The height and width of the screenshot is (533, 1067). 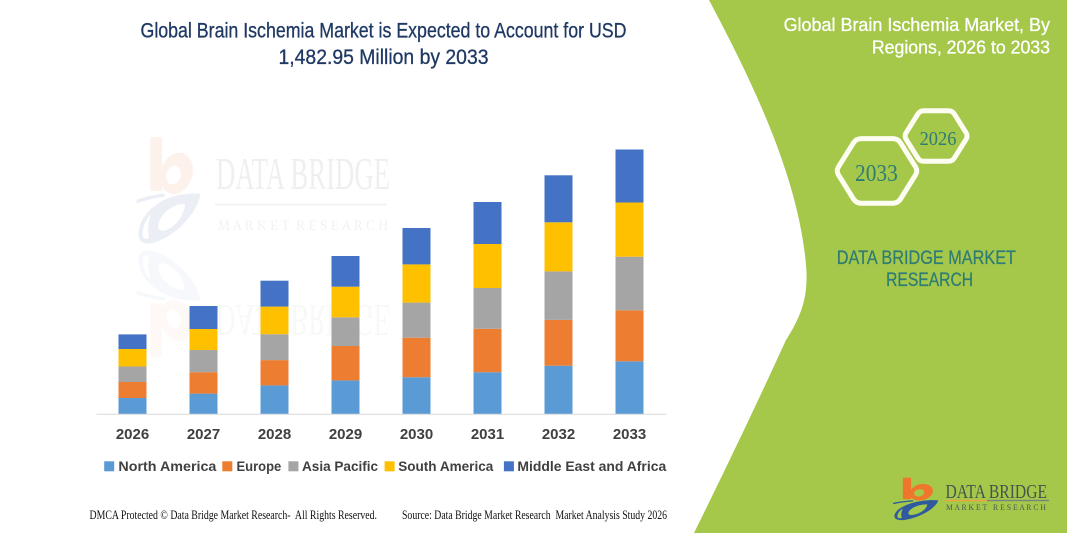 What do you see at coordinates (961, 47) in the screenshot?
I see `svg-text: Regions, 2026 to 2033` at bounding box center [961, 47].